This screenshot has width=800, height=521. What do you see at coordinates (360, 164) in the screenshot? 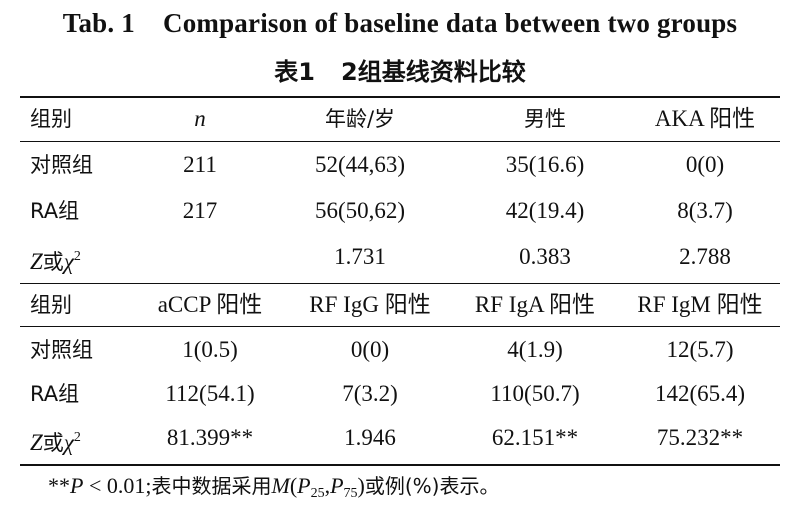
I see `t1-row1-age: 52(44,63)` at bounding box center [360, 164].